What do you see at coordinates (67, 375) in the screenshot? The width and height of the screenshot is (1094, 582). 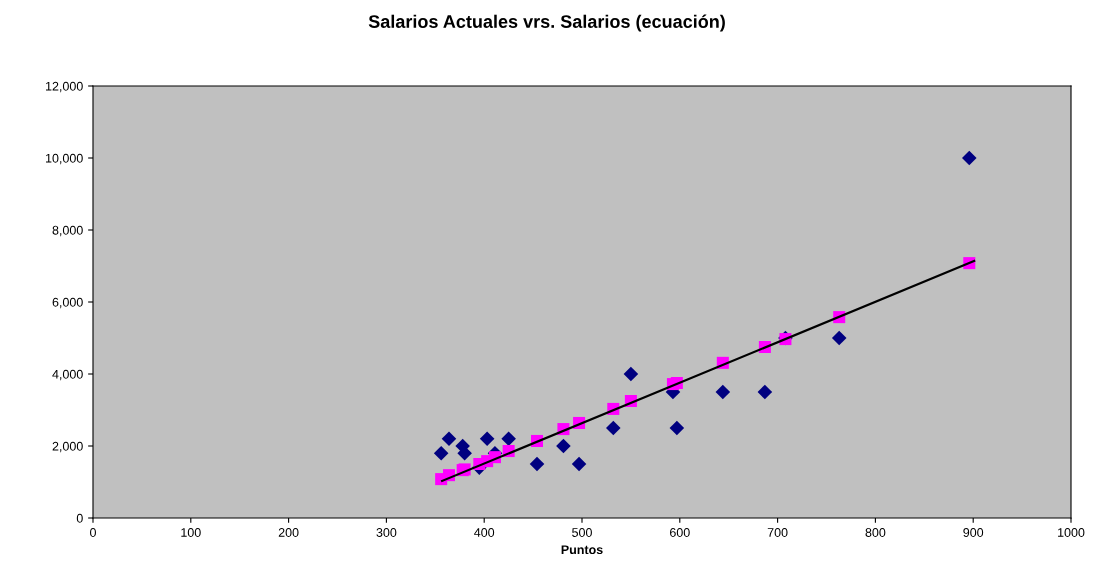 I see `y-tick-label: 4,000` at bounding box center [67, 375].